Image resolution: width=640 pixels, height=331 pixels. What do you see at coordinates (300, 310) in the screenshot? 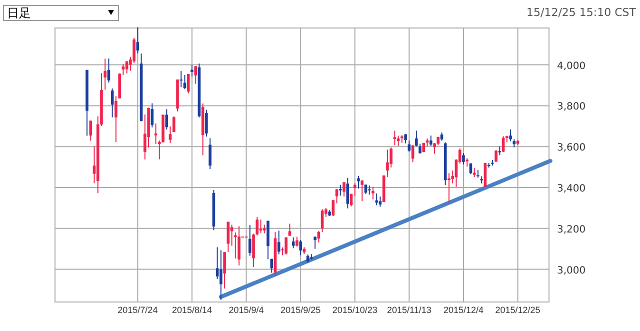
I see `x-tick-label: 2015/9/25` at bounding box center [300, 310].